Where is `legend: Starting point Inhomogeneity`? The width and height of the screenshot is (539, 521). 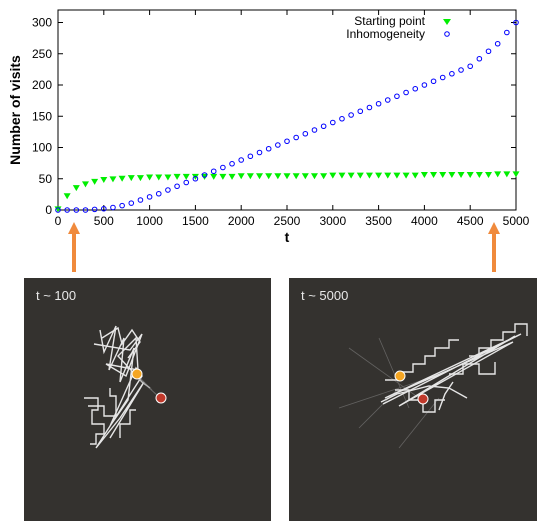 legend: Starting point Inhomogeneity is located at coordinates (385, 27).